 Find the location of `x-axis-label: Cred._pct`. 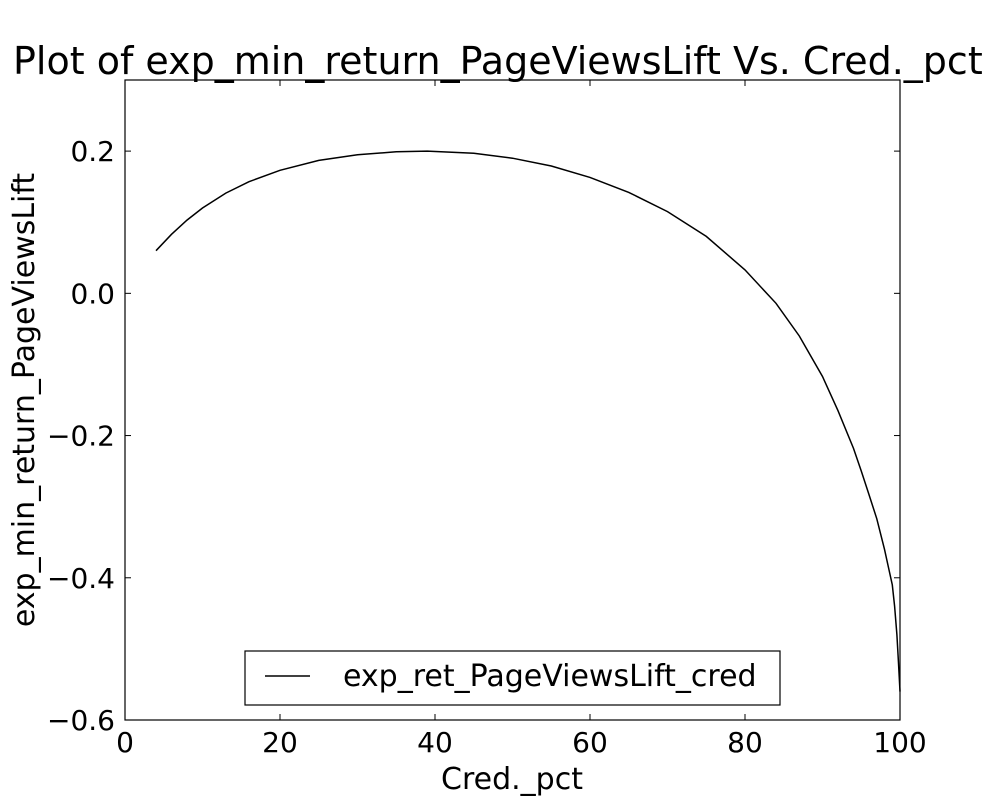

x-axis-label: Cred._pct is located at coordinates (512, 779).